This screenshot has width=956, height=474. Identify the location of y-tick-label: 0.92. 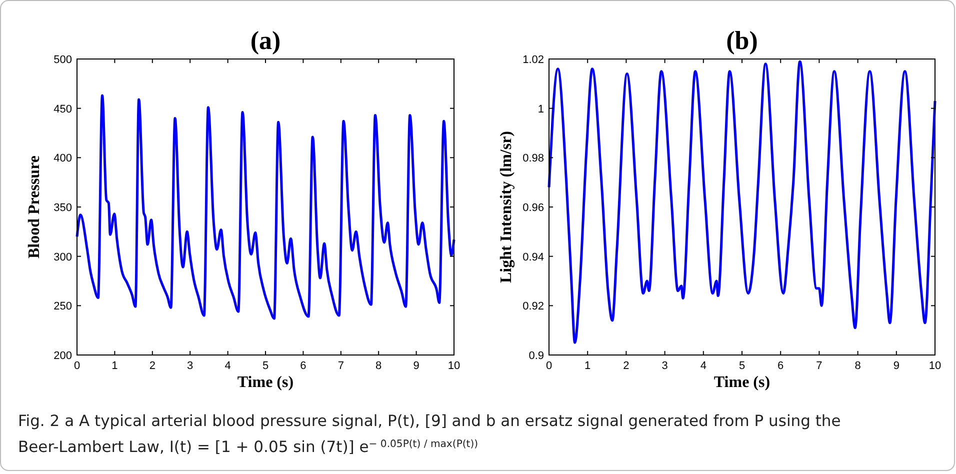
(533, 306).